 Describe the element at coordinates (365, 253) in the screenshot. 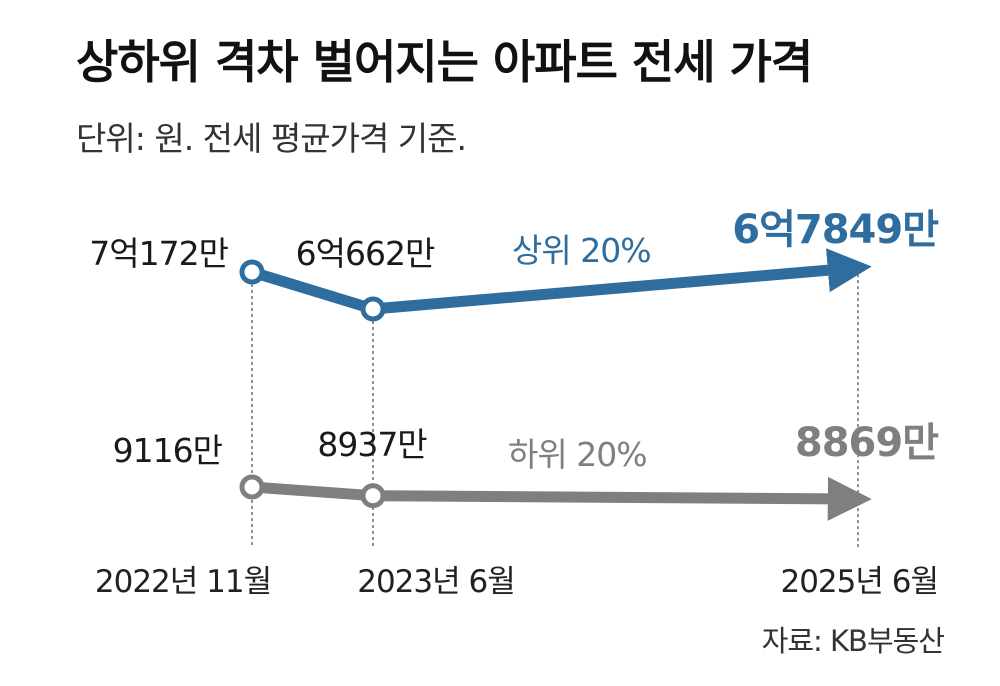

I see `value-label-top20-2: 6억662만` at that location.